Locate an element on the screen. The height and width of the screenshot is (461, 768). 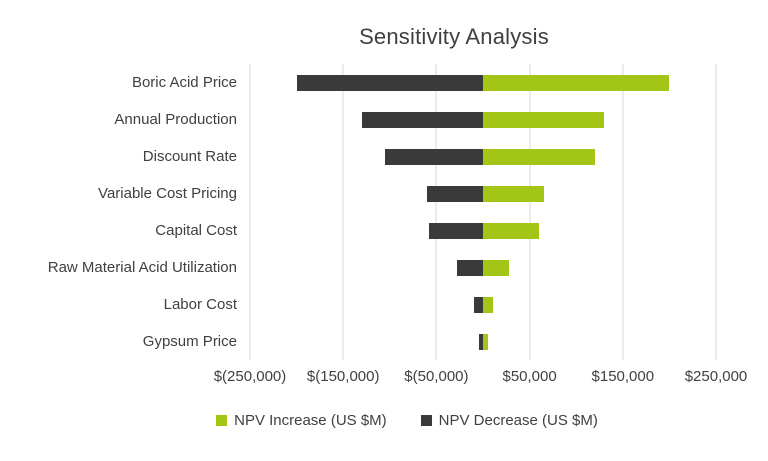
category-label: Variable Cost Pricing is located at coordinates (167, 193).